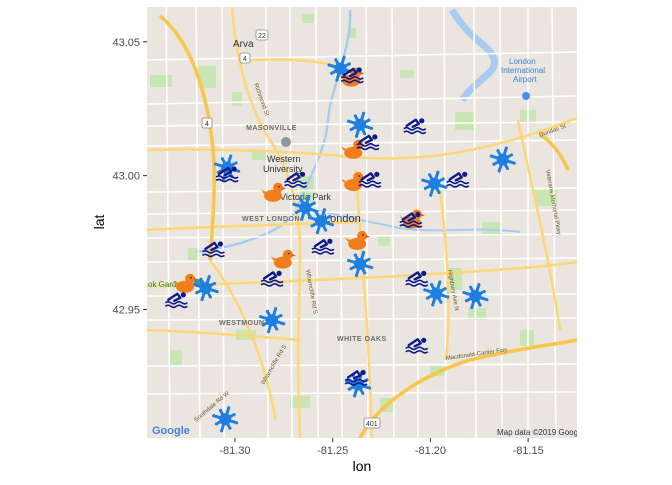 This screenshot has width=672, height=485. Describe the element at coordinates (430, 451) in the screenshot. I see `x-tick-label: -81.20` at that location.